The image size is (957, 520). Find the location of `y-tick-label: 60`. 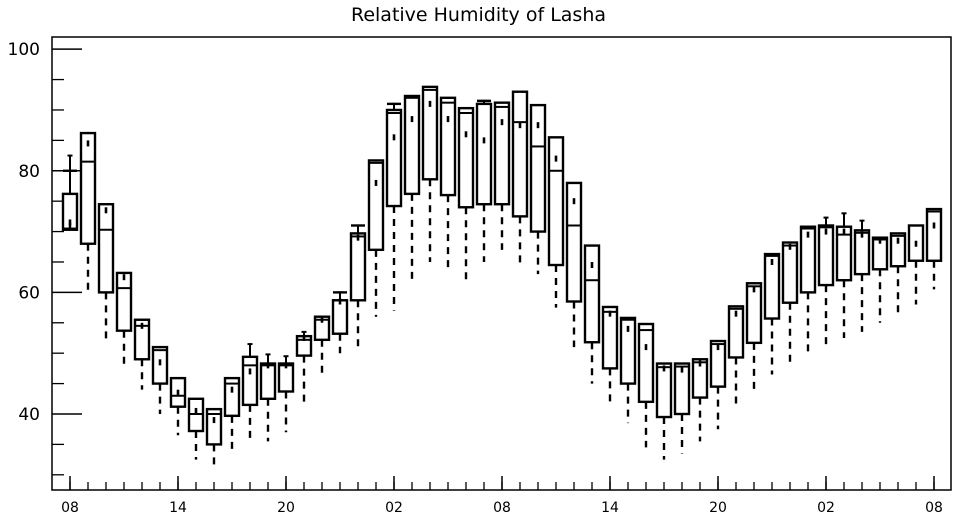

y-tick-label: 60 is located at coordinates (29, 293).